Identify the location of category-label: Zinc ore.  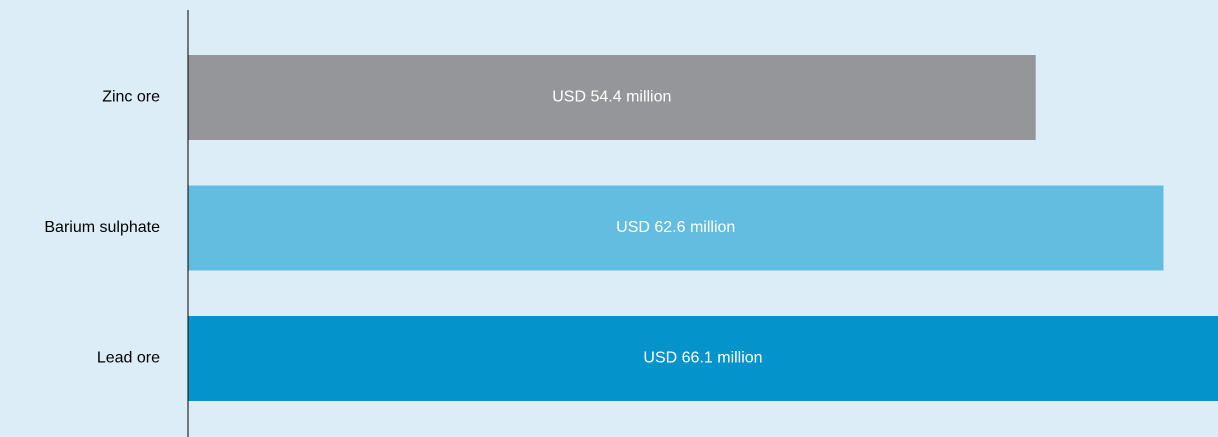
(131, 97).